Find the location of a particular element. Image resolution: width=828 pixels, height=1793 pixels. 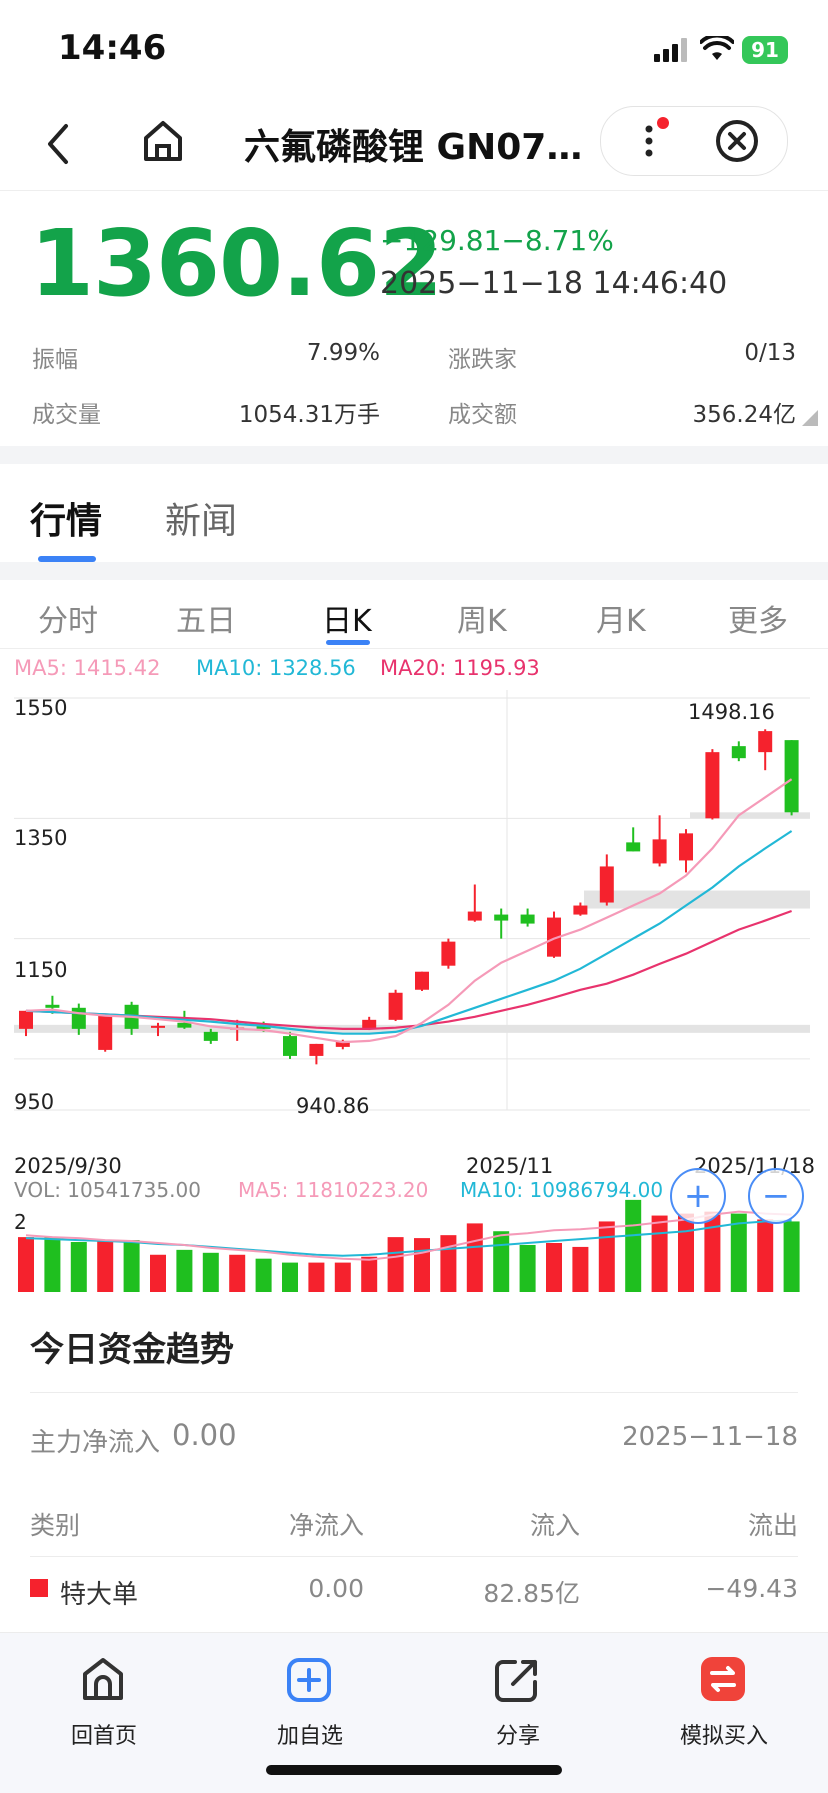

row-category: 特大单 is located at coordinates (99, 1595).